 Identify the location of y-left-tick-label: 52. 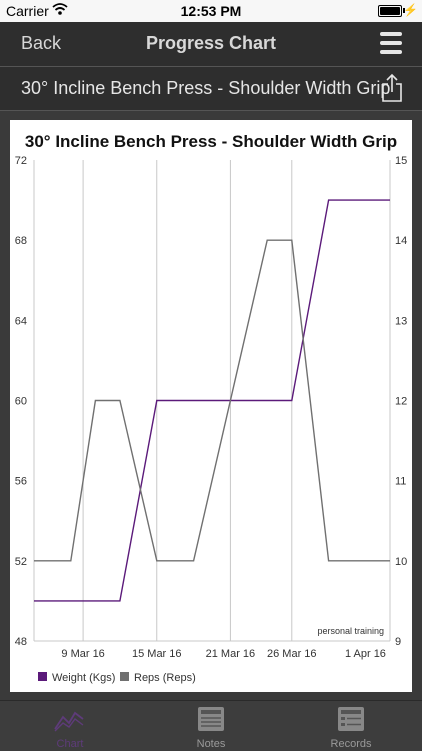
(21, 562).